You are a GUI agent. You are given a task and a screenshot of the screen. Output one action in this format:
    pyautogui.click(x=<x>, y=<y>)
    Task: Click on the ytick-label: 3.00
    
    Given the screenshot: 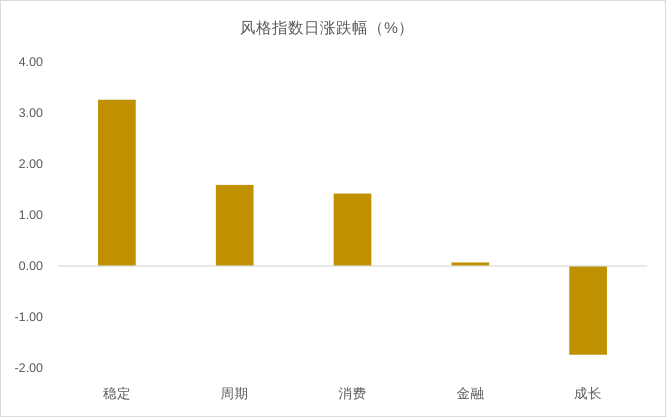 What is the action you would take?
    pyautogui.click(x=30, y=113)
    